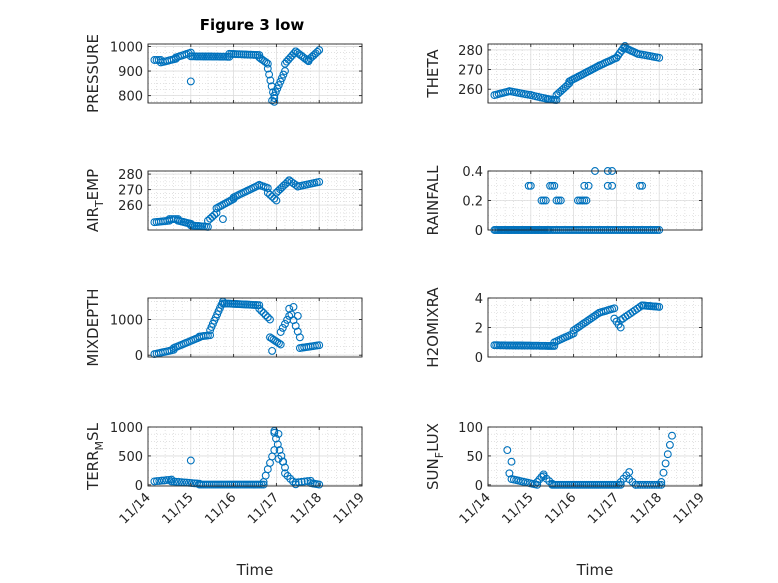  What do you see at coordinates (470, 428) in the screenshot?
I see `y-tick-label: 100` at bounding box center [470, 428].